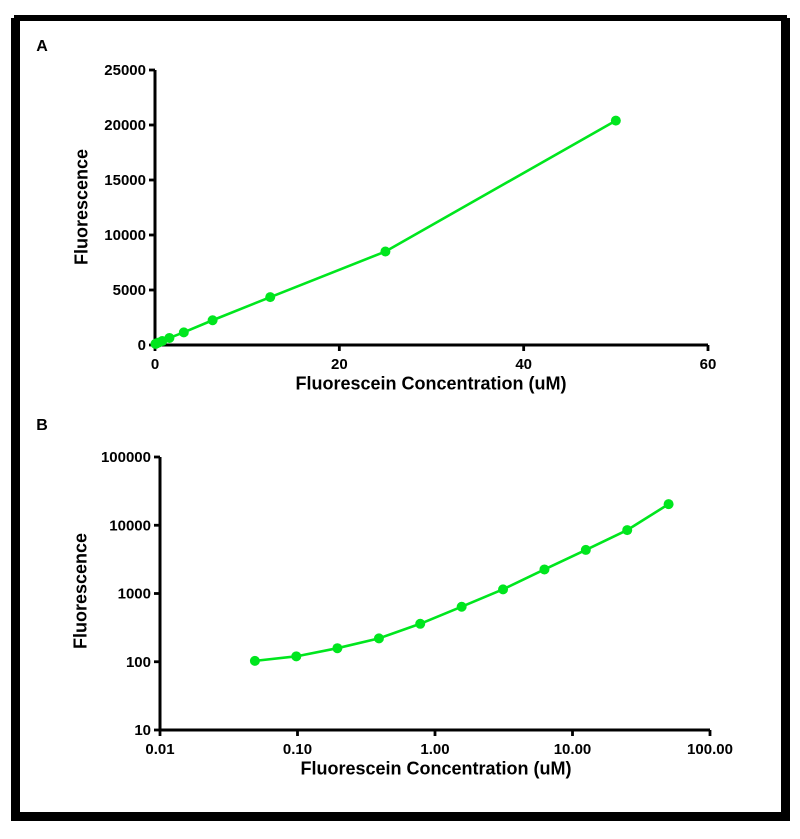 This screenshot has width=800, height=839. Describe the element at coordinates (125, 70) in the screenshot. I see `y-tick-label: 25000` at that location.